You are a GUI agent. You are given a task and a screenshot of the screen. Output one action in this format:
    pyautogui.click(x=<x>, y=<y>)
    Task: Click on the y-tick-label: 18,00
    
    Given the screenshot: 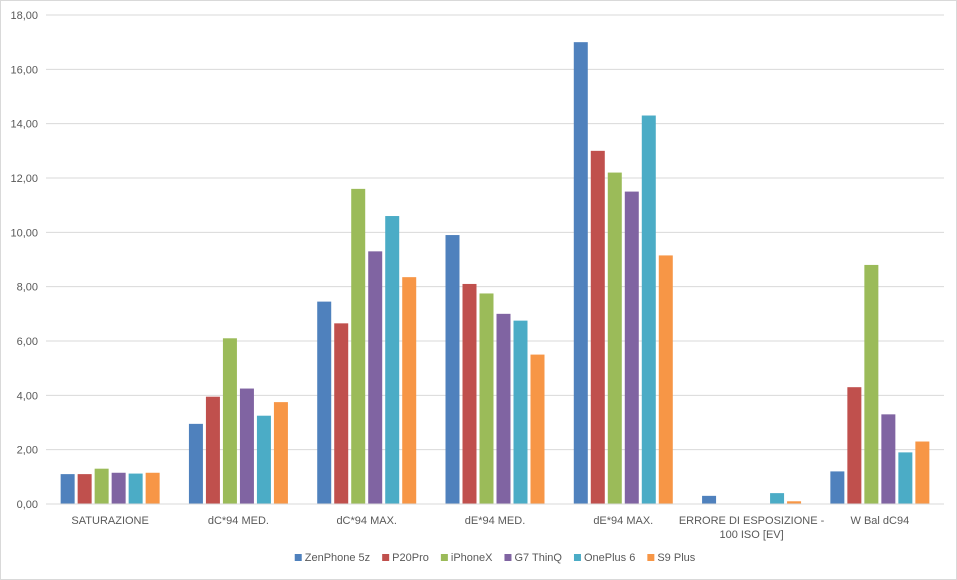 What is the action you would take?
    pyautogui.click(x=24, y=16)
    